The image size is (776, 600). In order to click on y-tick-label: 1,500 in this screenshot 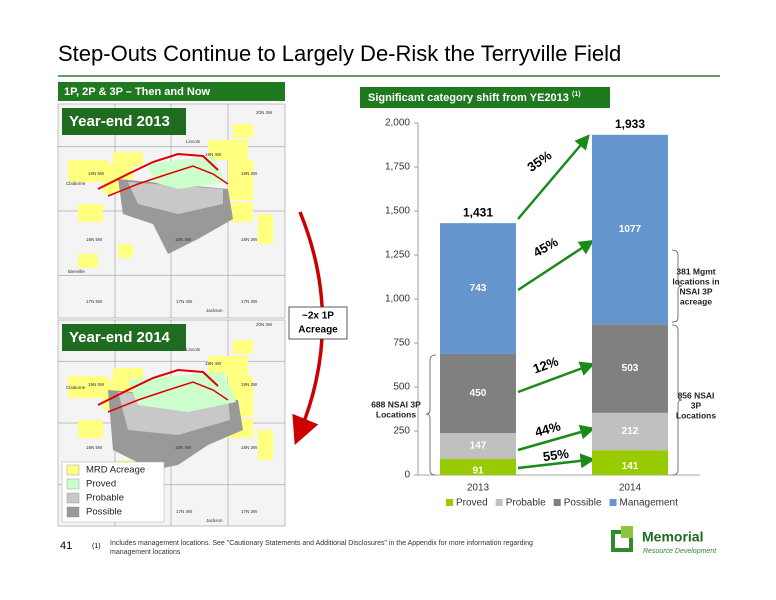, I will do `click(397, 211)`.